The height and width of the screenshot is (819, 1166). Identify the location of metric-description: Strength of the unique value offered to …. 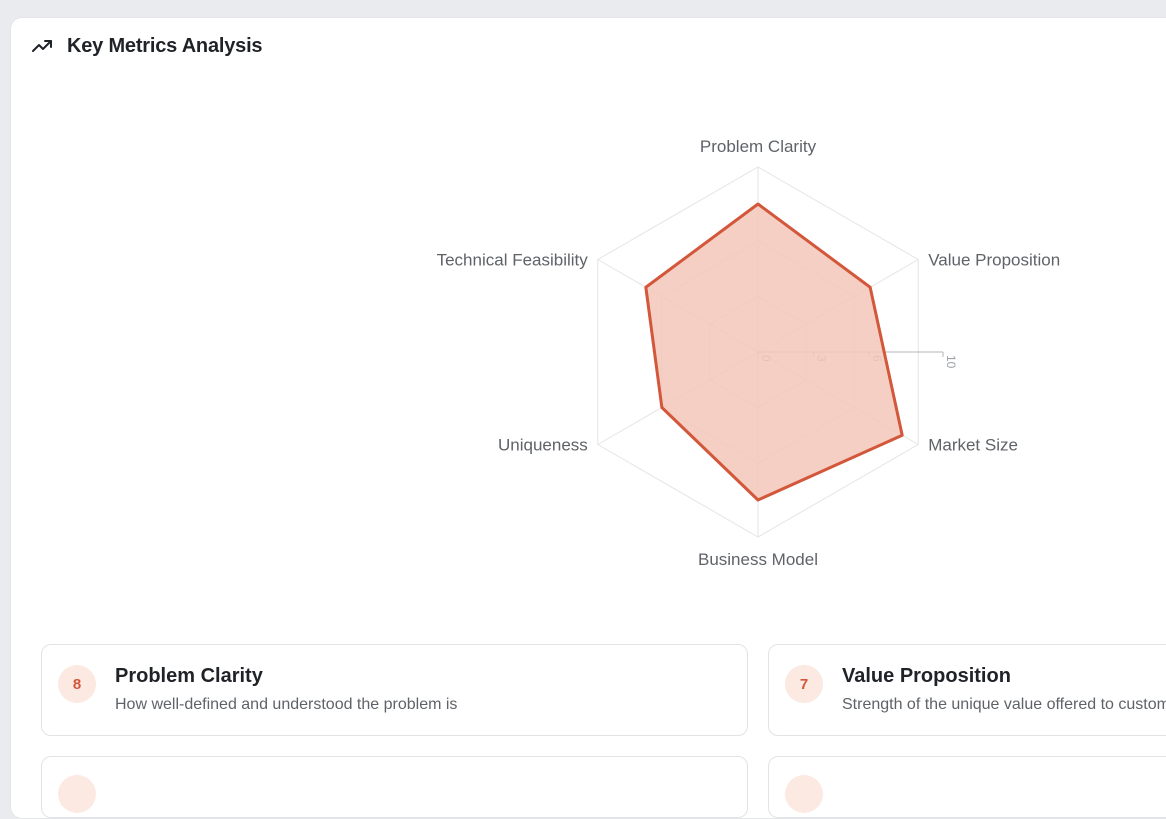
(1004, 704).